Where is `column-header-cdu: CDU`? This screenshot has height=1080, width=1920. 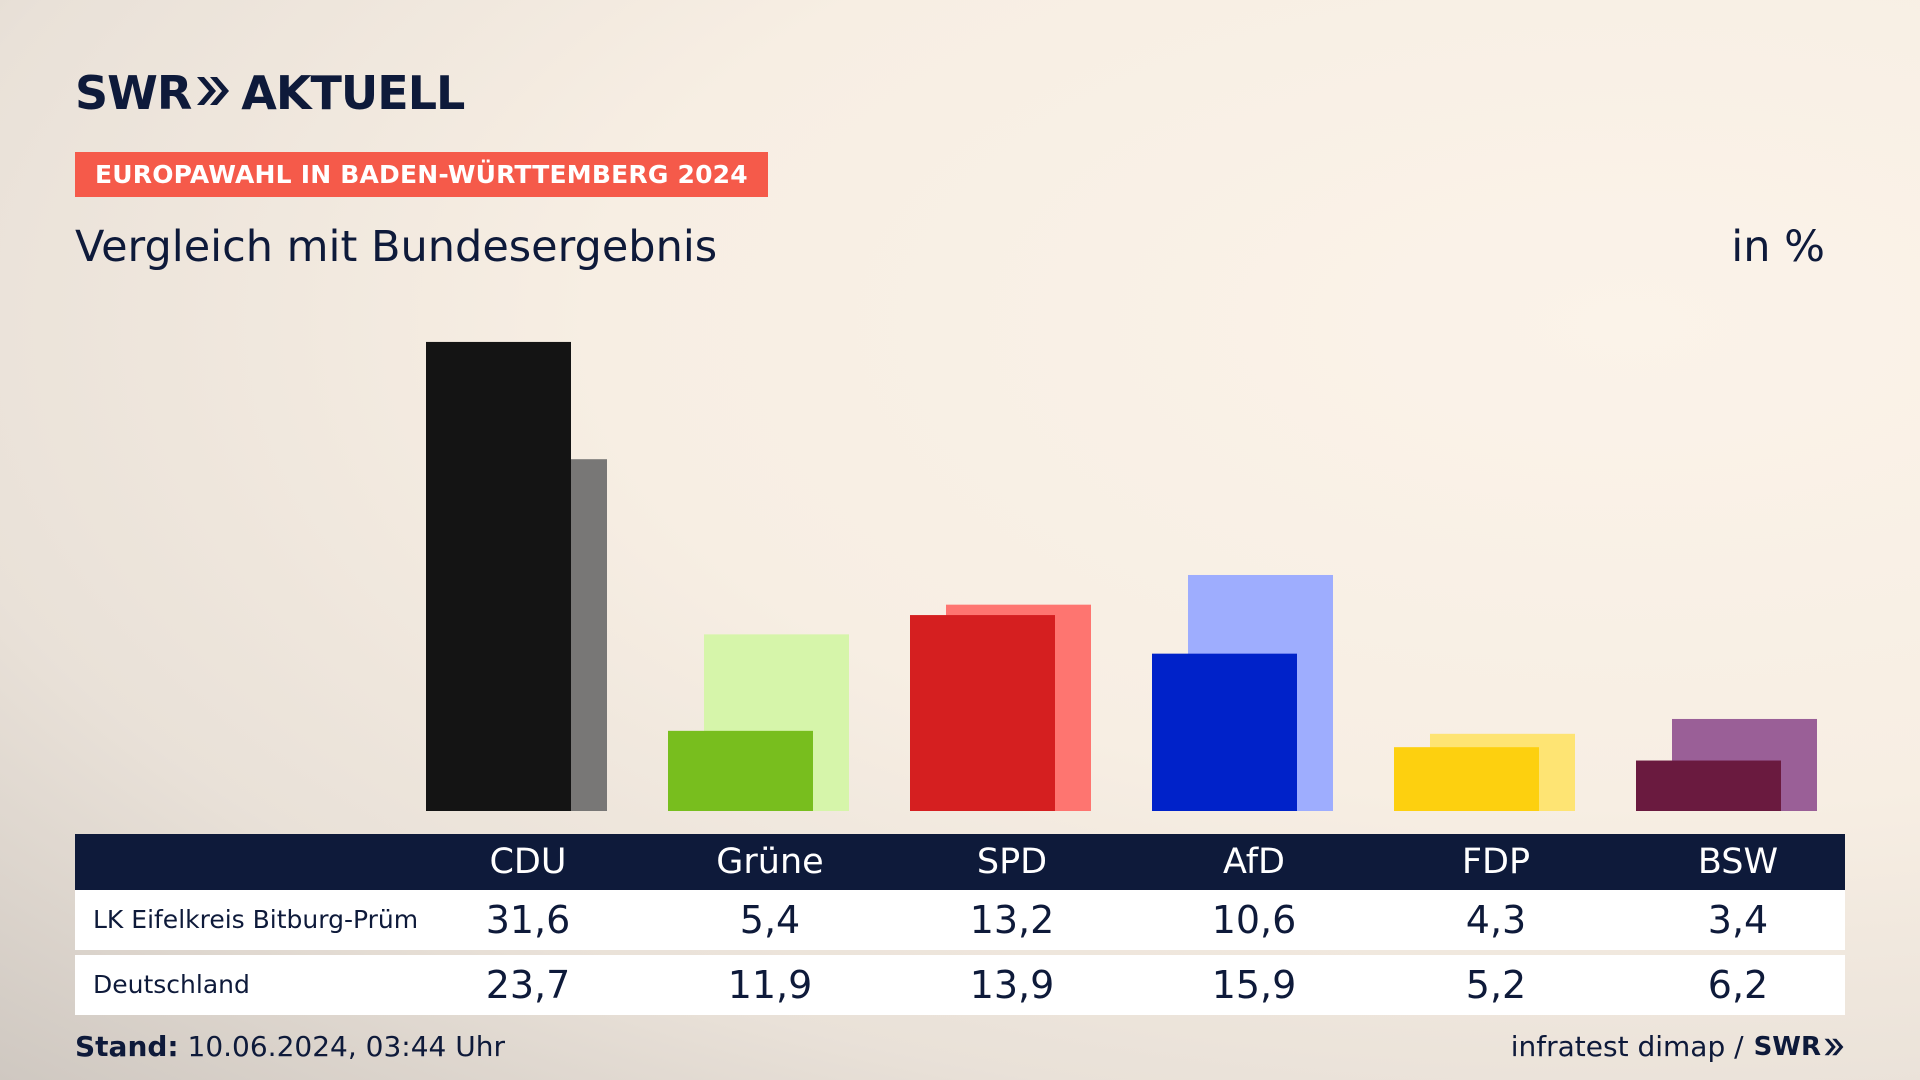
column-header-cdu: CDU is located at coordinates (528, 862).